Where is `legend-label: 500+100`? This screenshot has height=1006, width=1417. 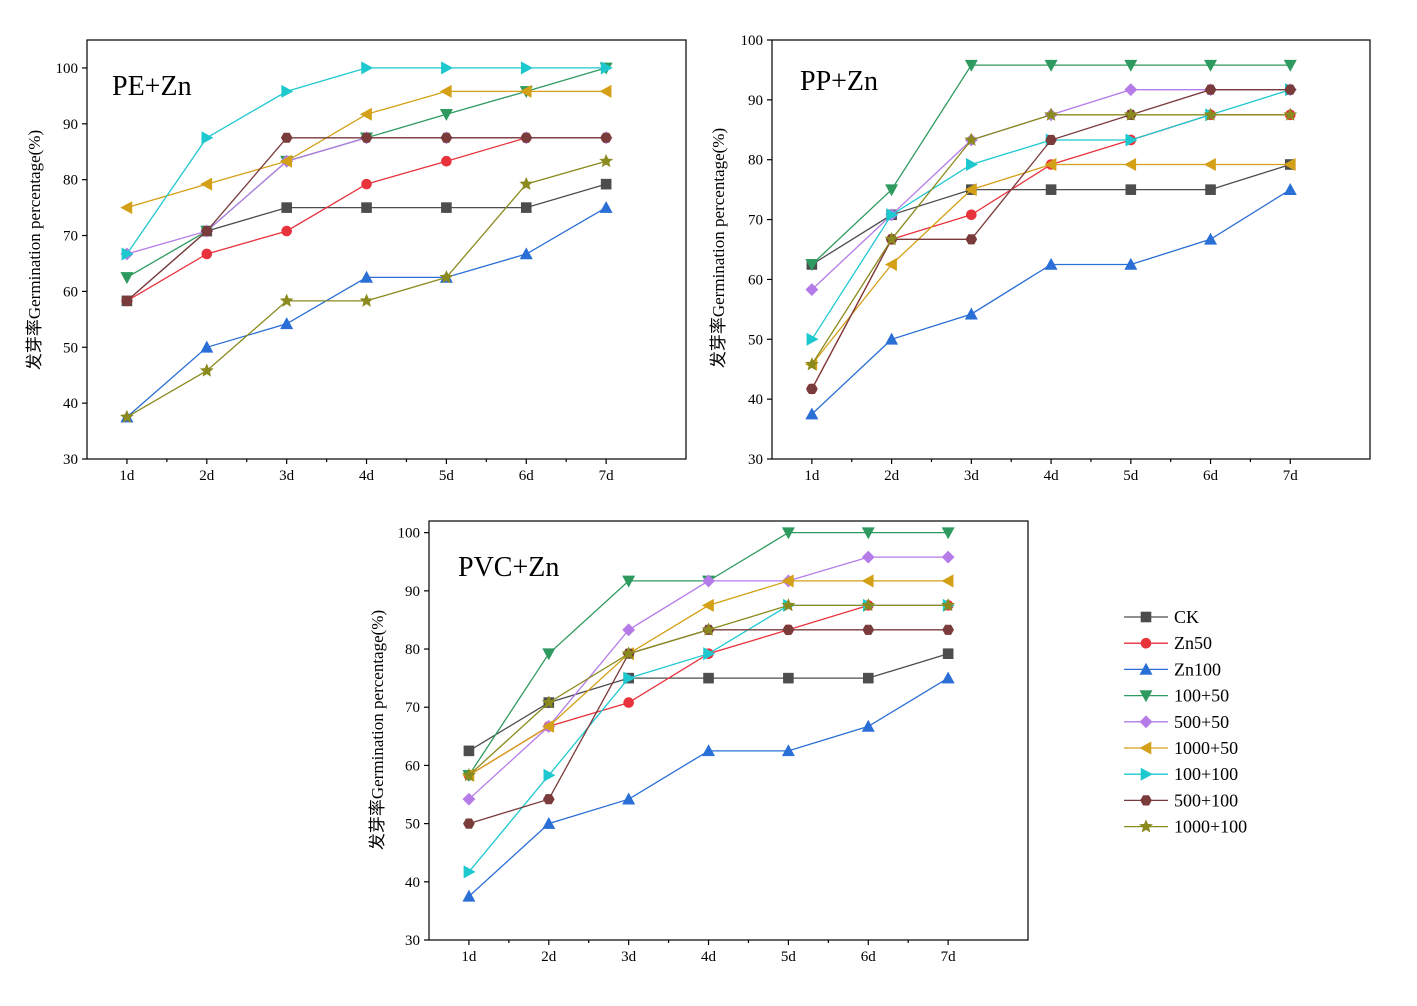
legend-label: 500+100 is located at coordinates (1206, 800).